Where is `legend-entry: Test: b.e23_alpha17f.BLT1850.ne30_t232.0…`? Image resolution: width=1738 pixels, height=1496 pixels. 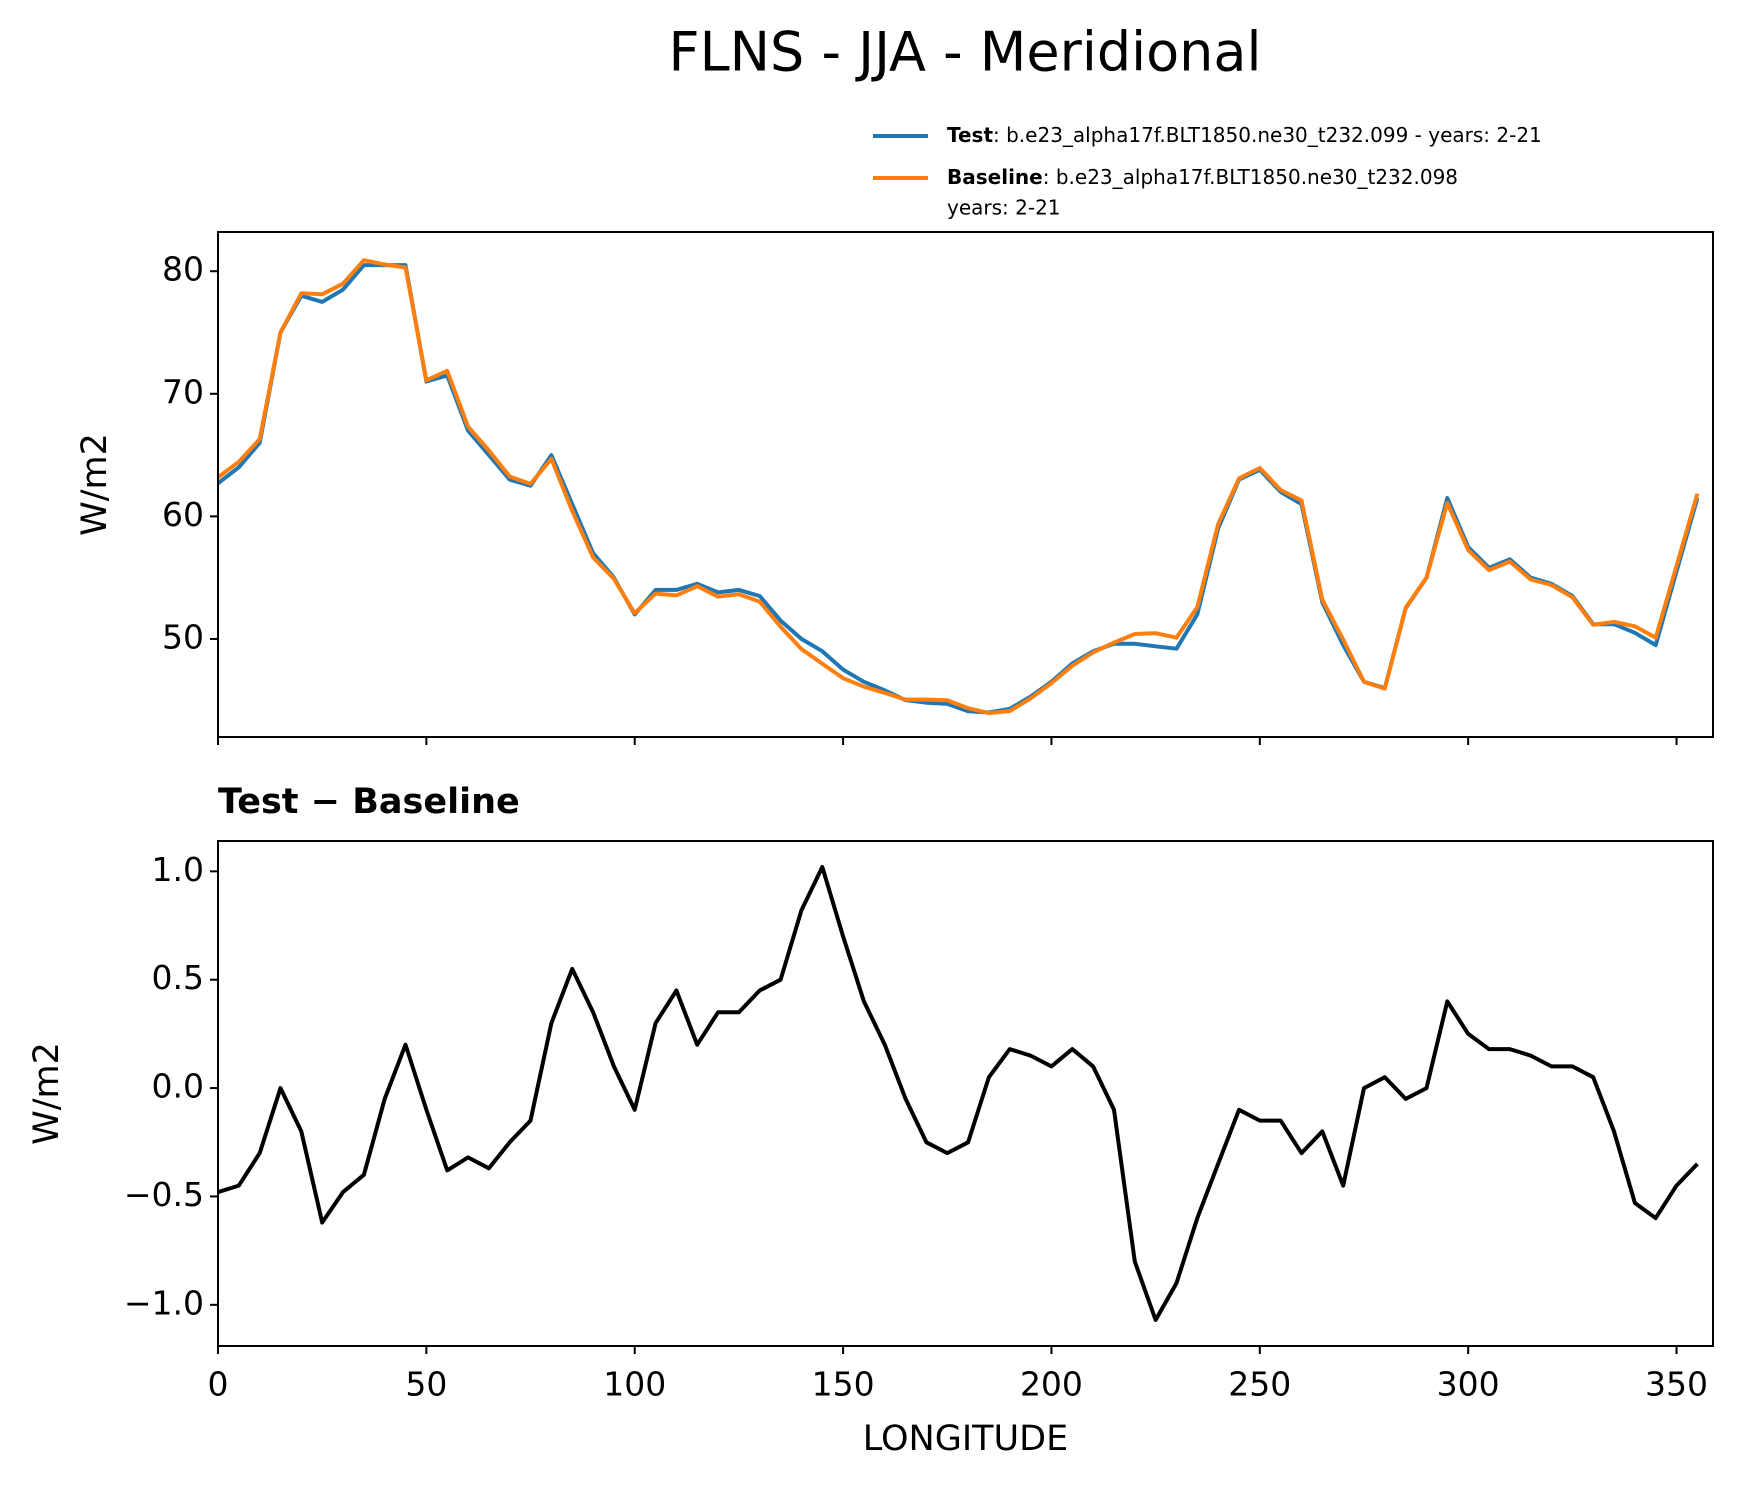 legend-entry: Test: b.e23_alpha17f.BLT1850.ne30_t232.0… is located at coordinates (1244, 135).